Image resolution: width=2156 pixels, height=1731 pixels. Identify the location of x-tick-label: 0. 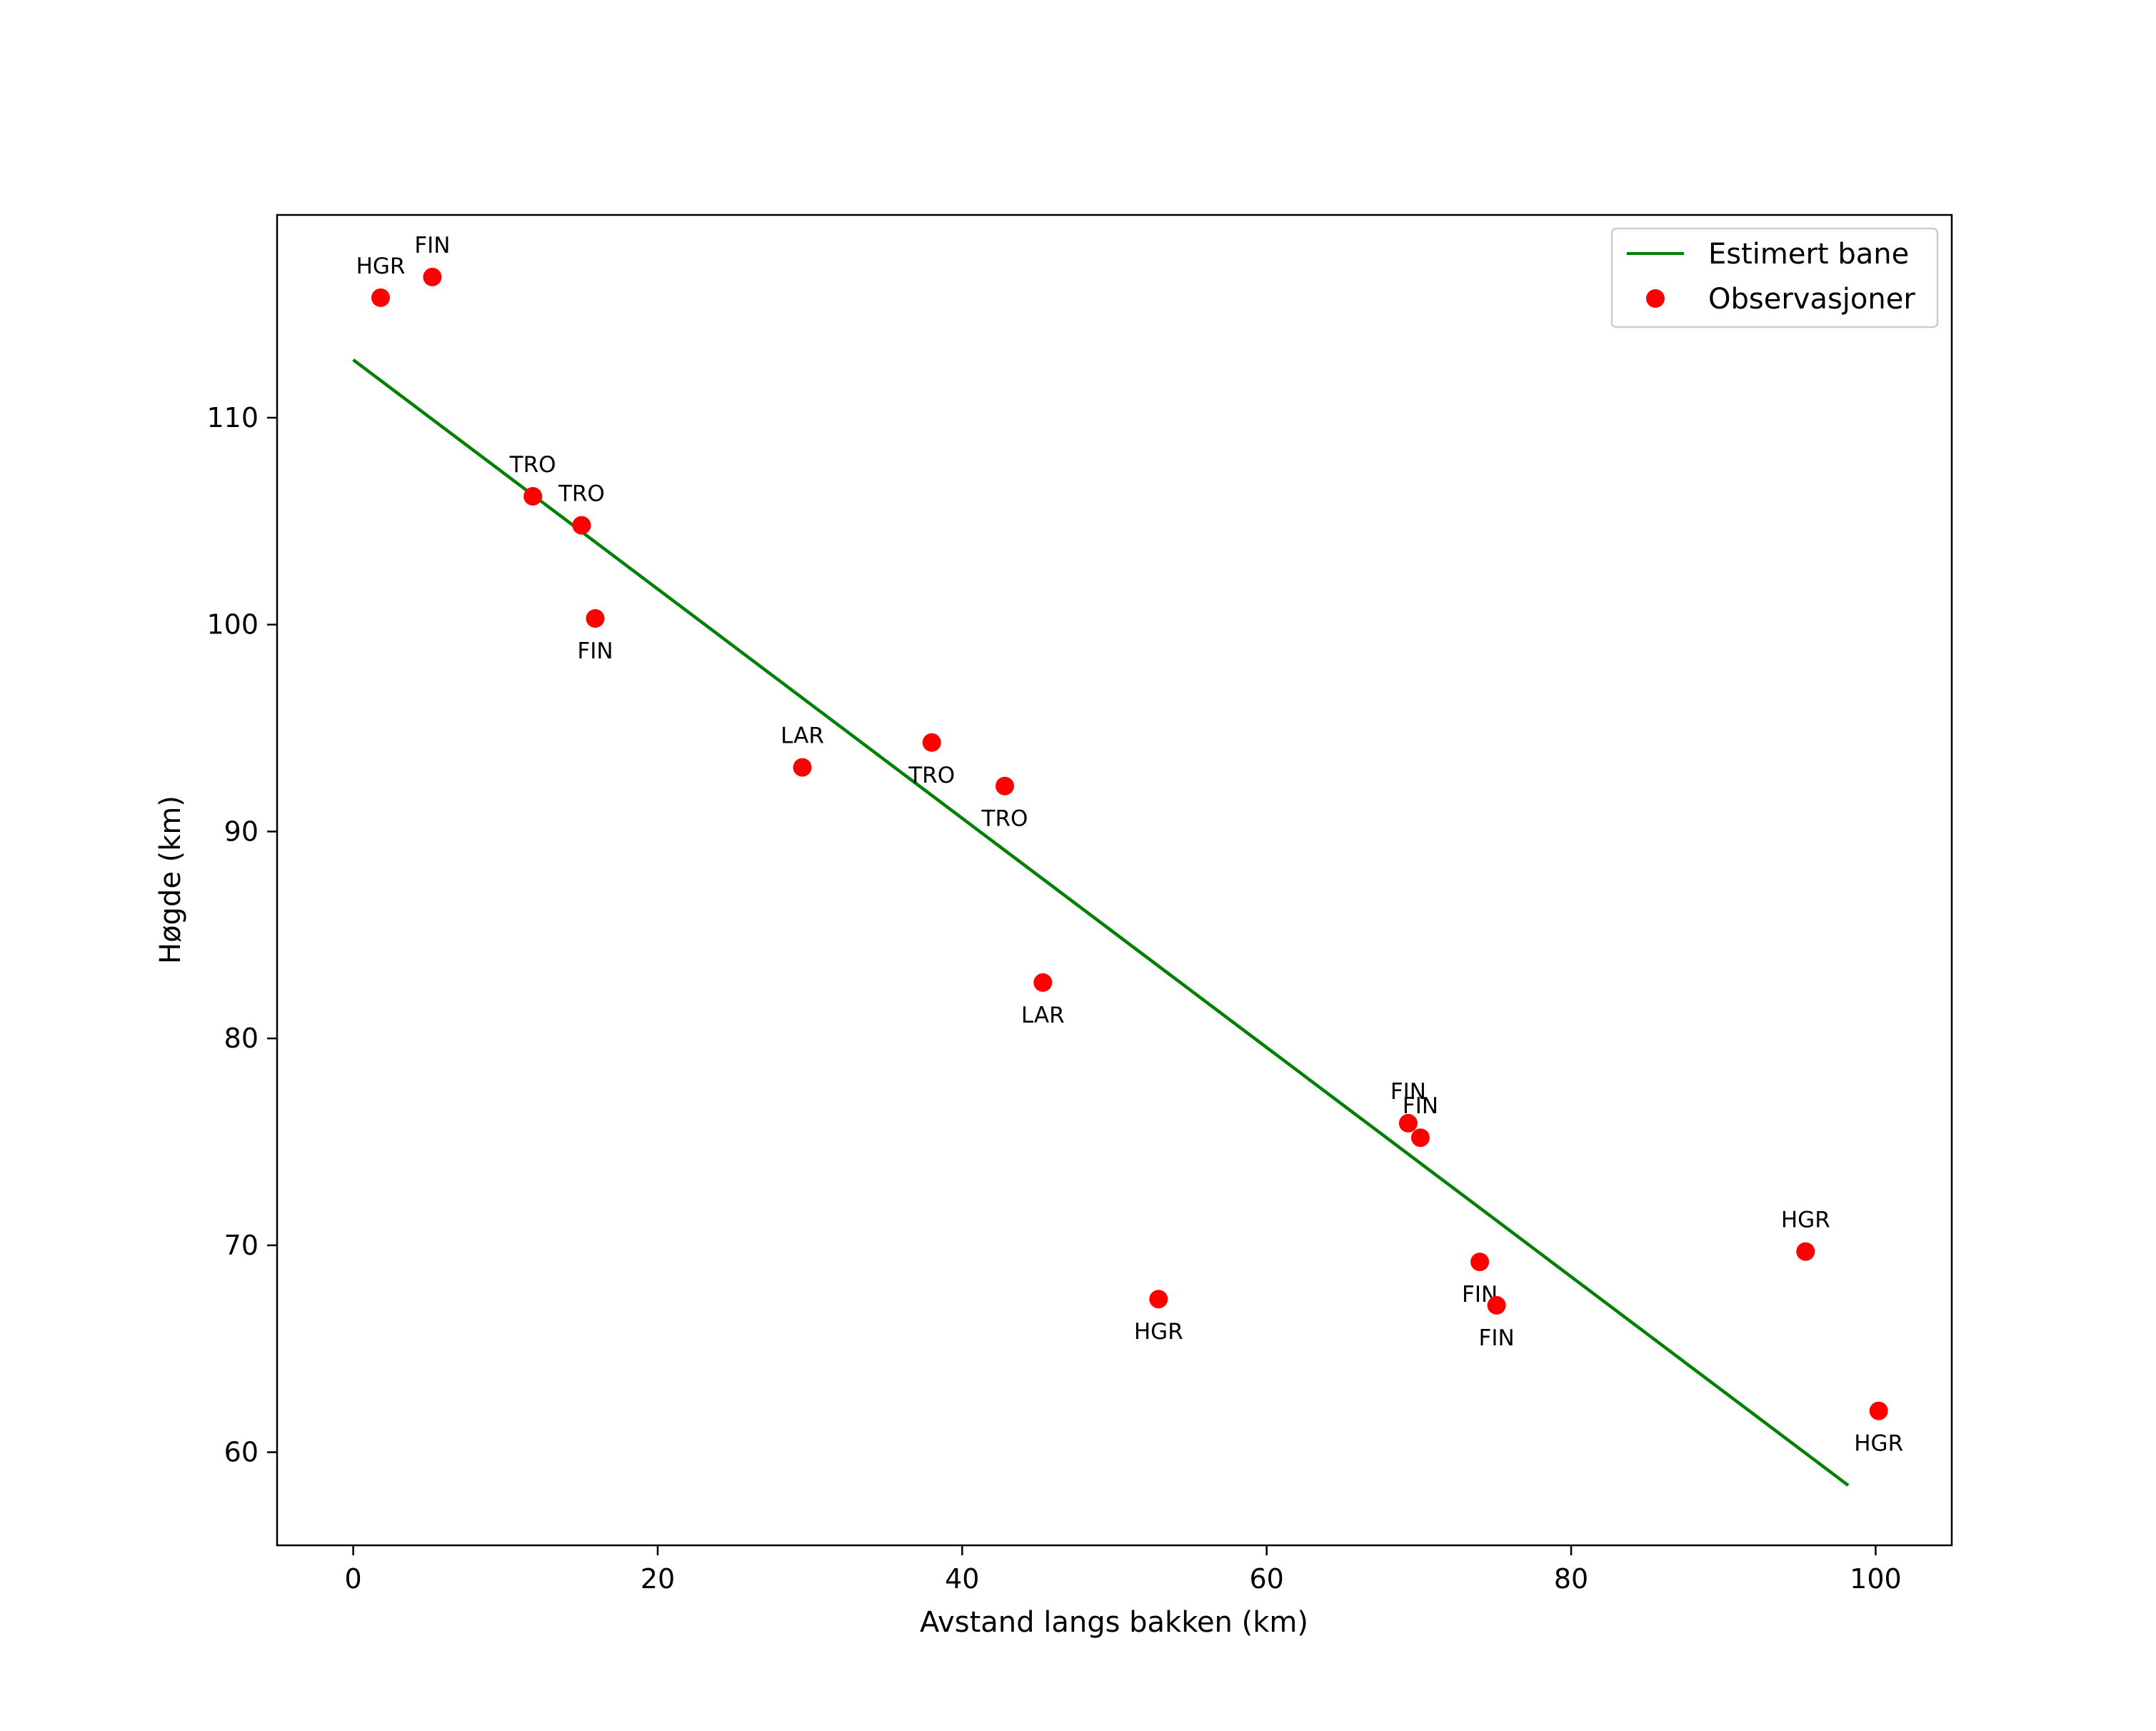
(353, 1579).